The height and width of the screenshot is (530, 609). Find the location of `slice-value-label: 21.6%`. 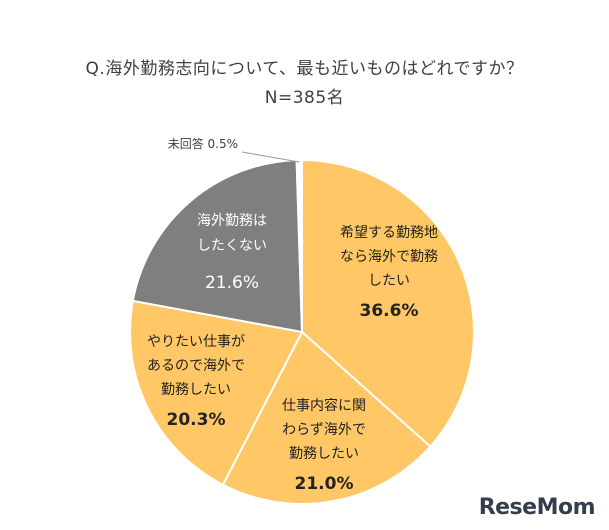

slice-value-label: 21.6% is located at coordinates (232, 283).